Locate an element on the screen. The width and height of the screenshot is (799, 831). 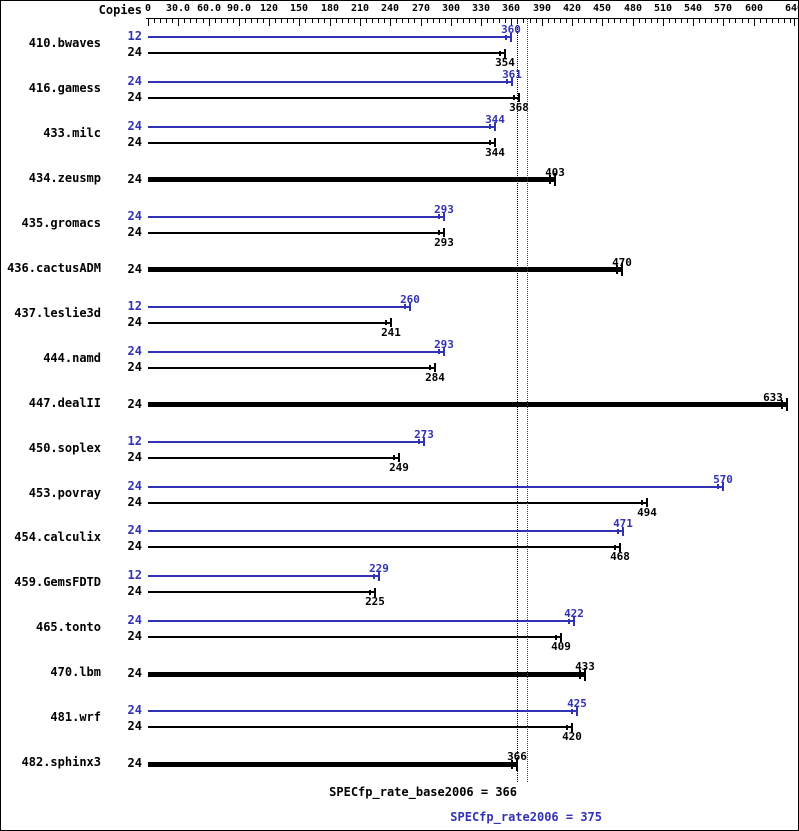
benchmark-label: 433.milc is located at coordinates (72, 133).